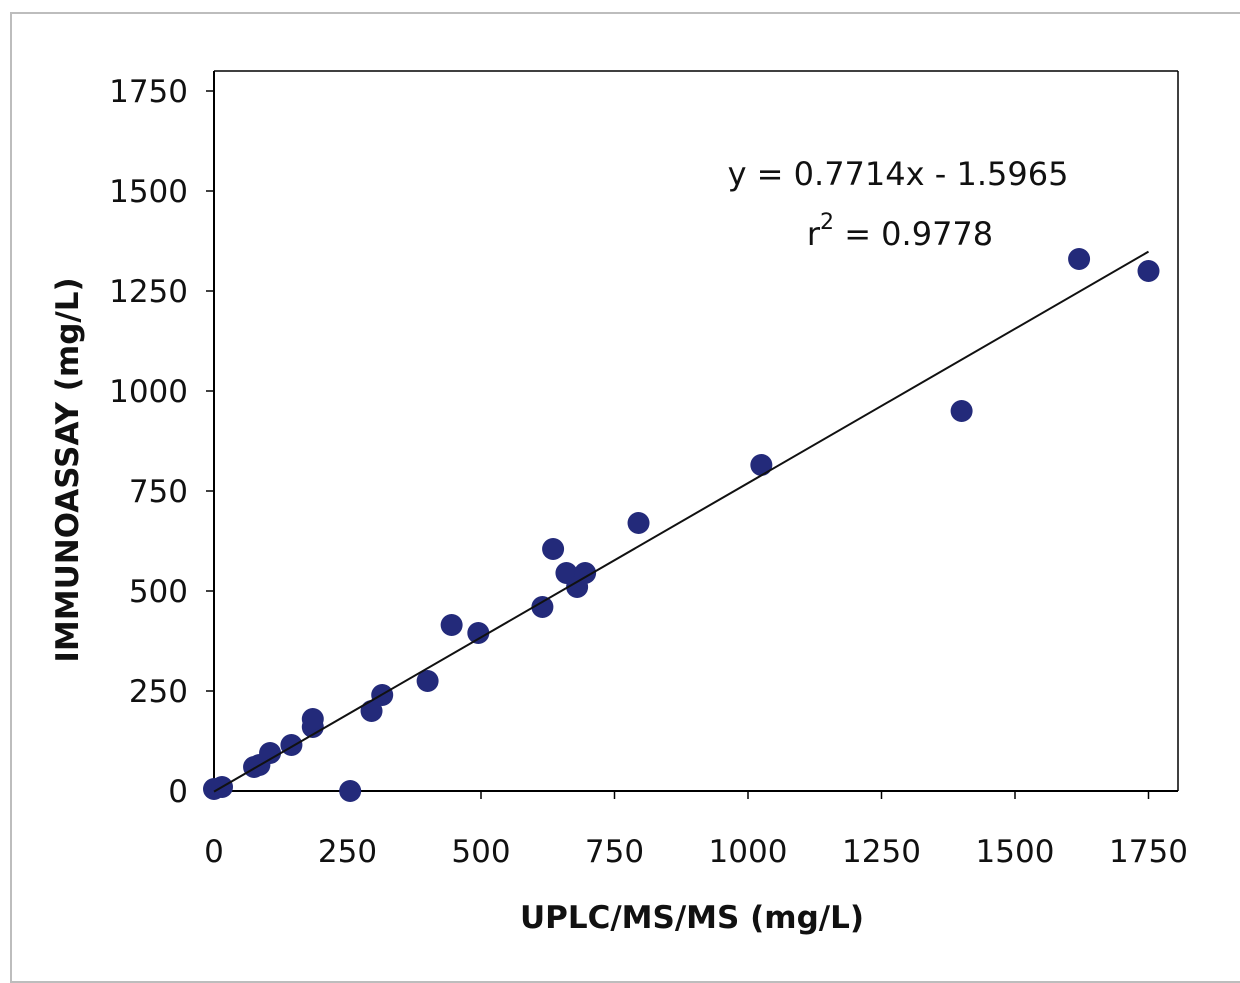 This screenshot has width=1240, height=983. What do you see at coordinates (1015, 852) in the screenshot?
I see `x-tick-label: 1500` at bounding box center [1015, 852].